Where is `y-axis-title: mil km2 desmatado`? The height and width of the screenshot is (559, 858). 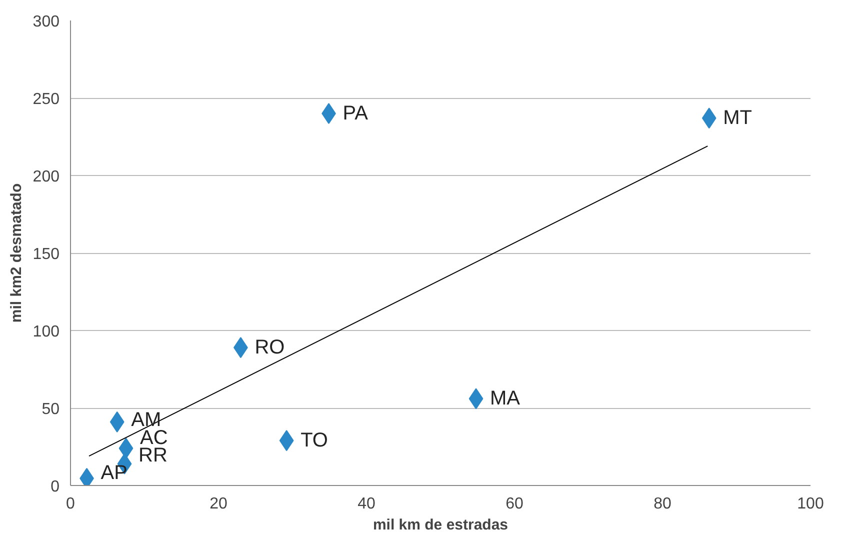 y-axis-title: mil km2 desmatado is located at coordinates (16, 253).